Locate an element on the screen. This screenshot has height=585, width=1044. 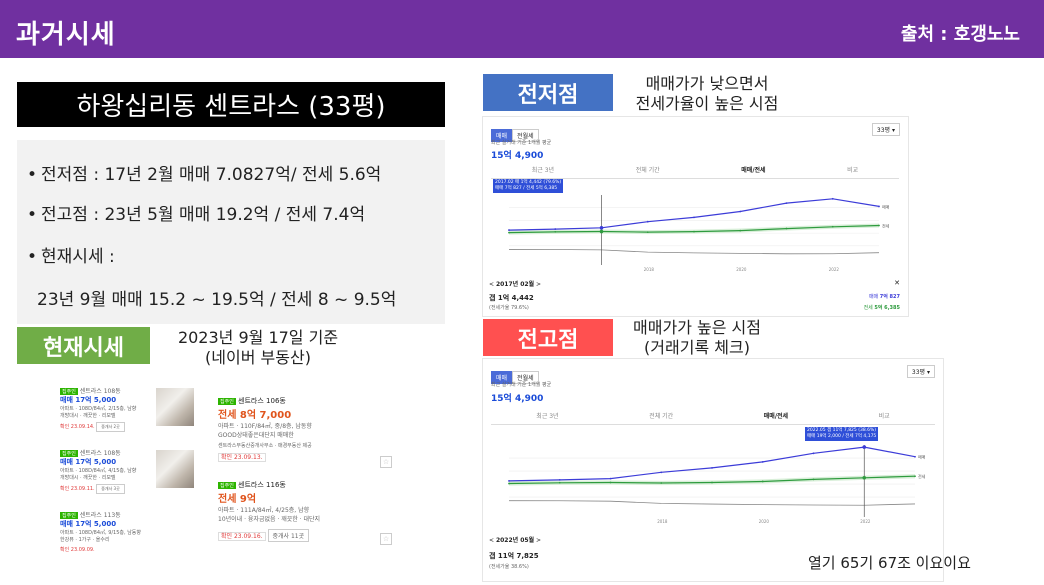
low-note-line1: 매매가가 낮으면서 is located at coordinates (707, 83).